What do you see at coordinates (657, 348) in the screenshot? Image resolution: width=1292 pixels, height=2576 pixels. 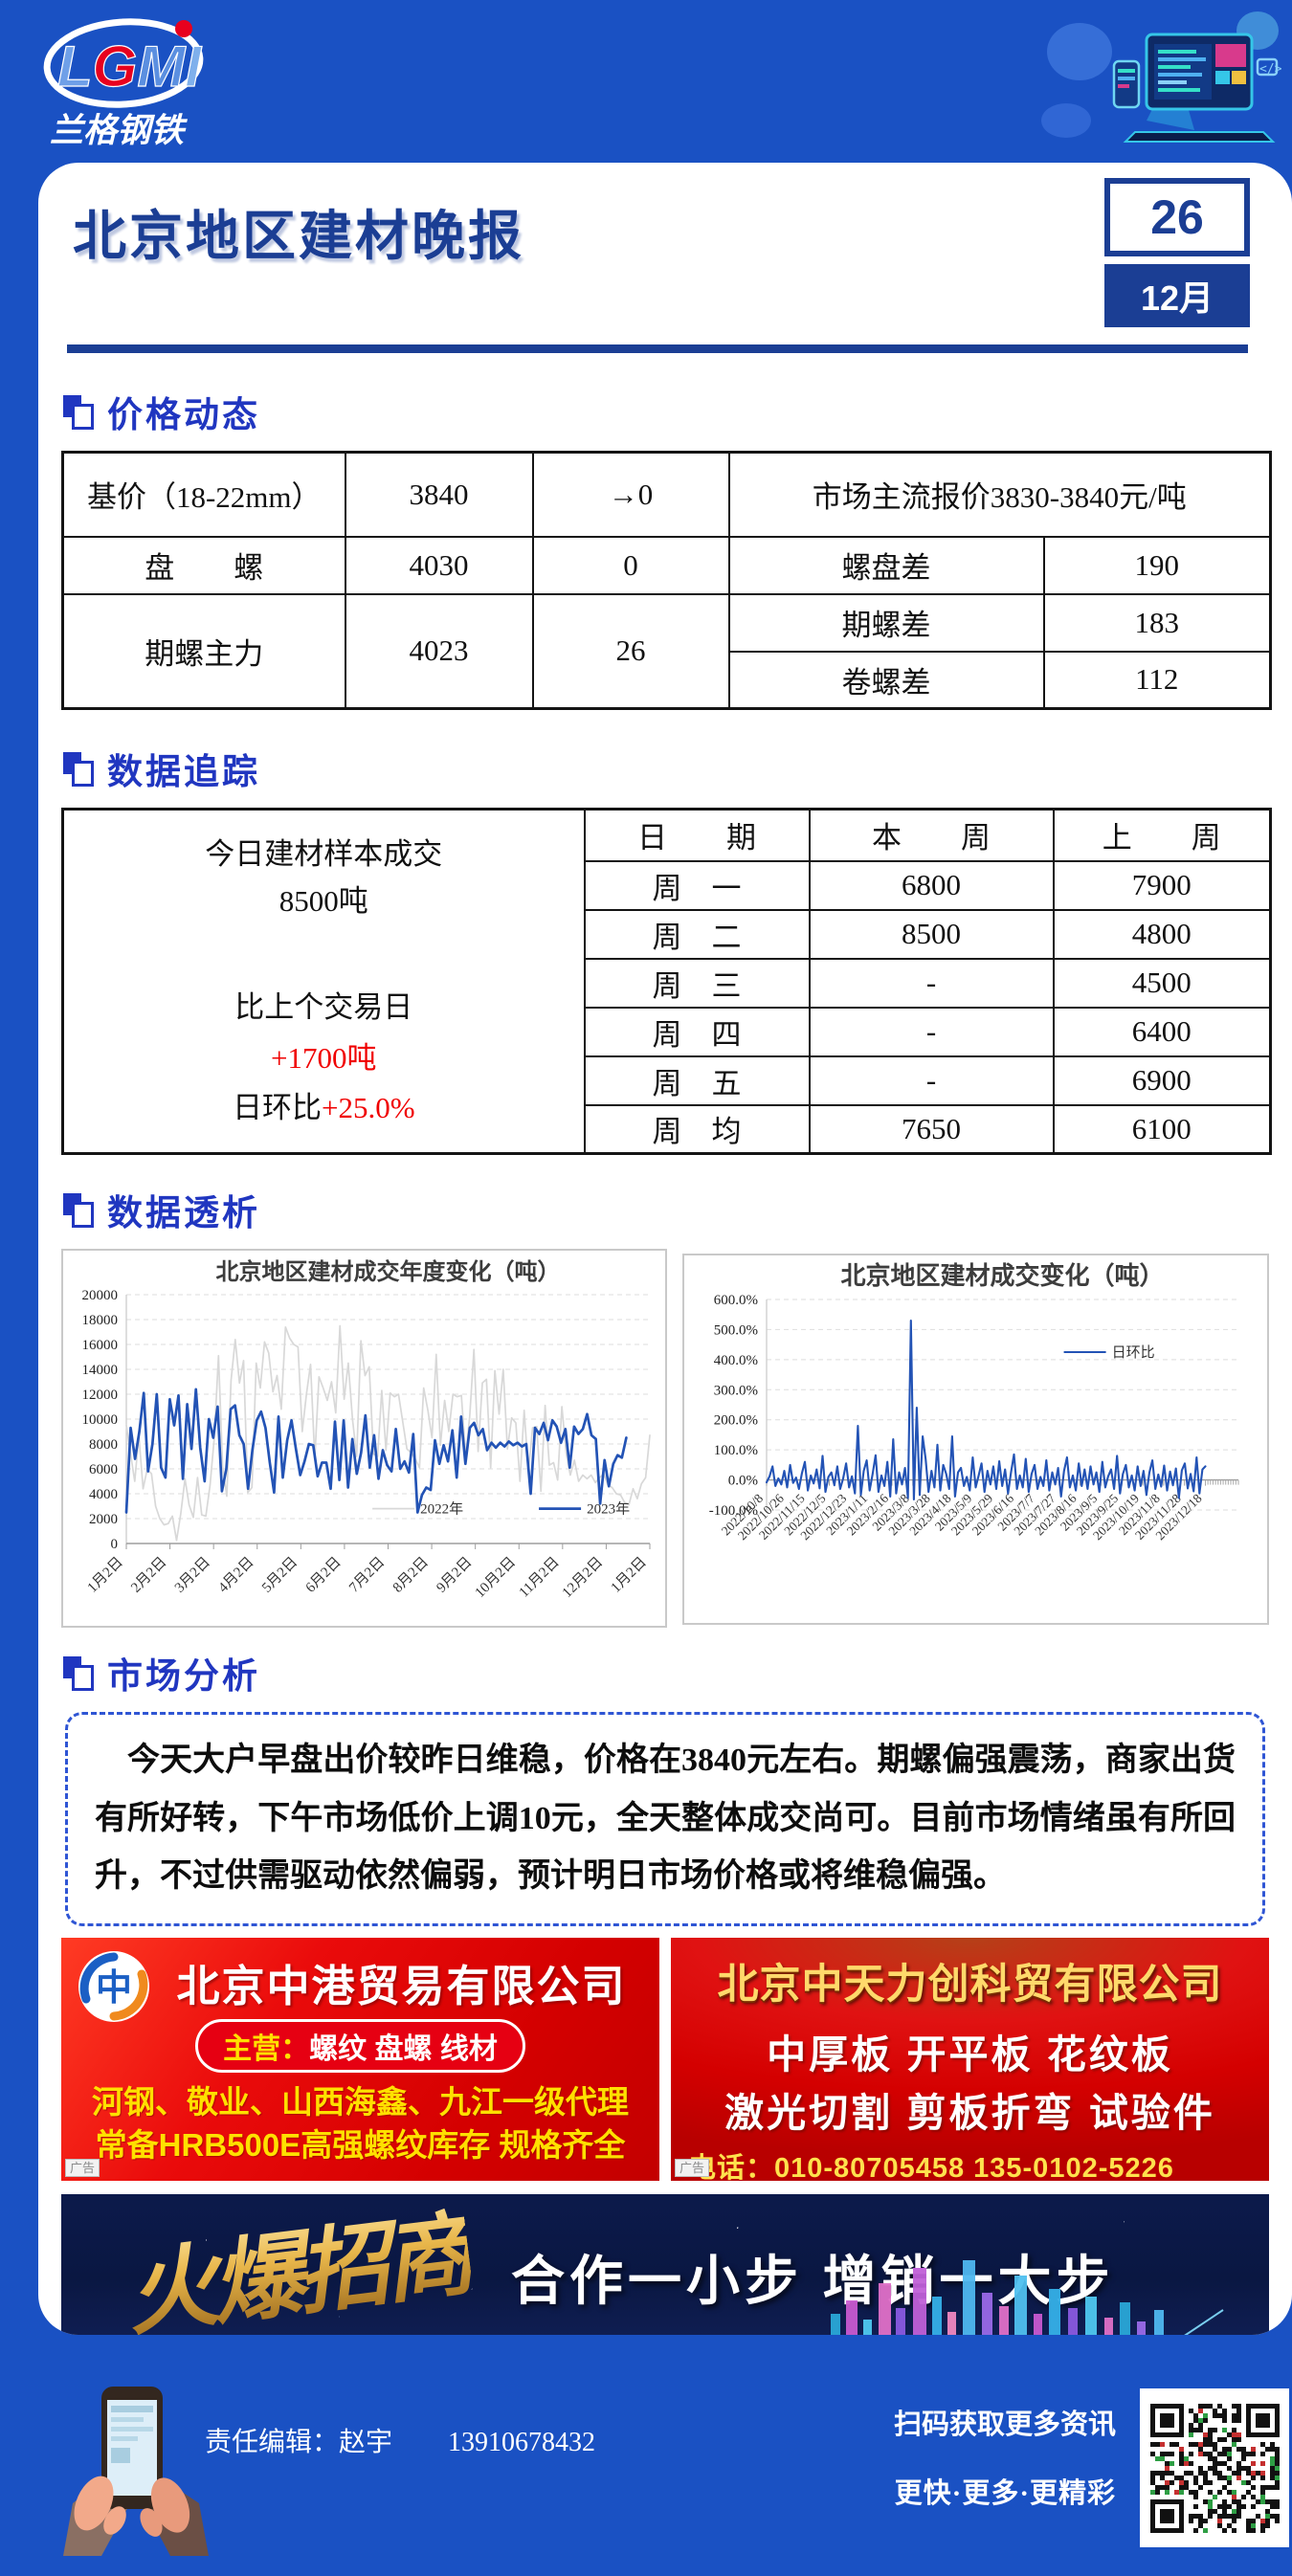 I see `title-underline` at bounding box center [657, 348].